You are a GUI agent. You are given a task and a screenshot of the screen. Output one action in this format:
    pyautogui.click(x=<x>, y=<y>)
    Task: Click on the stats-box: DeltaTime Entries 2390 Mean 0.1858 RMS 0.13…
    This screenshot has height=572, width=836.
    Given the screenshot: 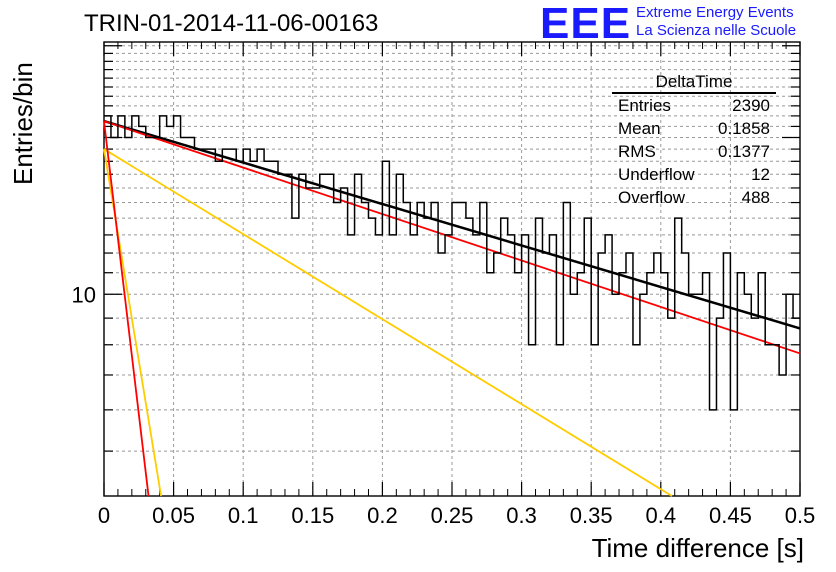 What is the action you would take?
    pyautogui.click(x=694, y=140)
    